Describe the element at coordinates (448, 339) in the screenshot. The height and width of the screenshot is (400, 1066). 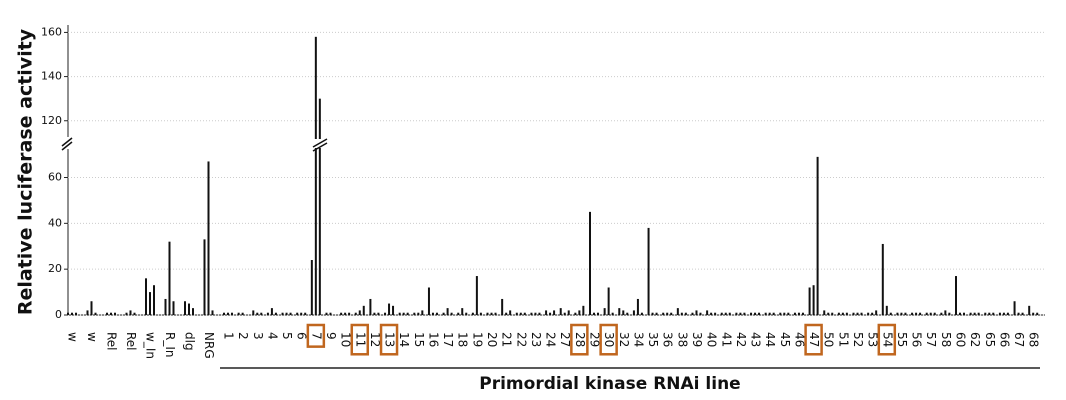
I see `x-tick-label: 17` at that location.